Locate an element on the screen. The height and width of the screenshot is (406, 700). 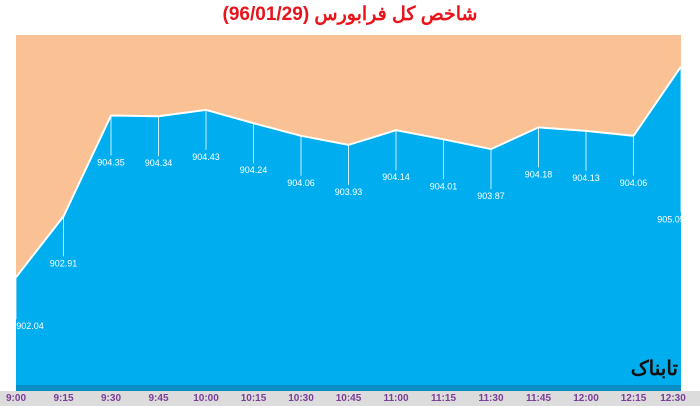
data-label: 904.34 is located at coordinates (159, 163).